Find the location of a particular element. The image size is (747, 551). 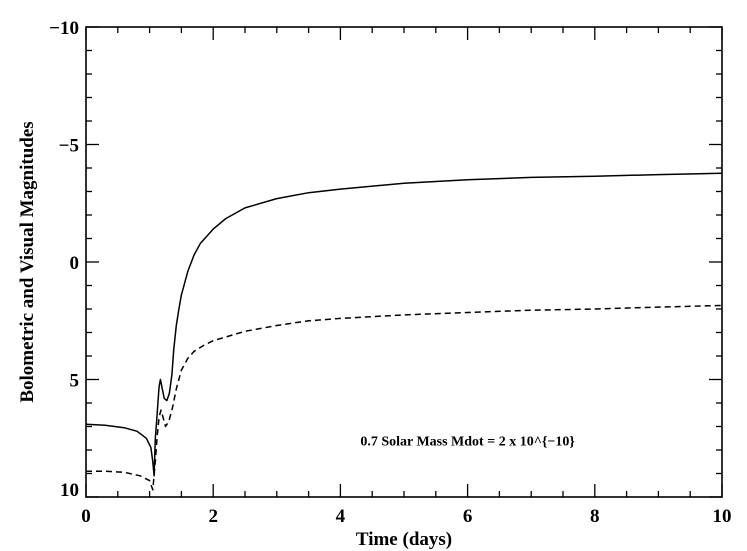

x-tick-label: 8 is located at coordinates (595, 516).